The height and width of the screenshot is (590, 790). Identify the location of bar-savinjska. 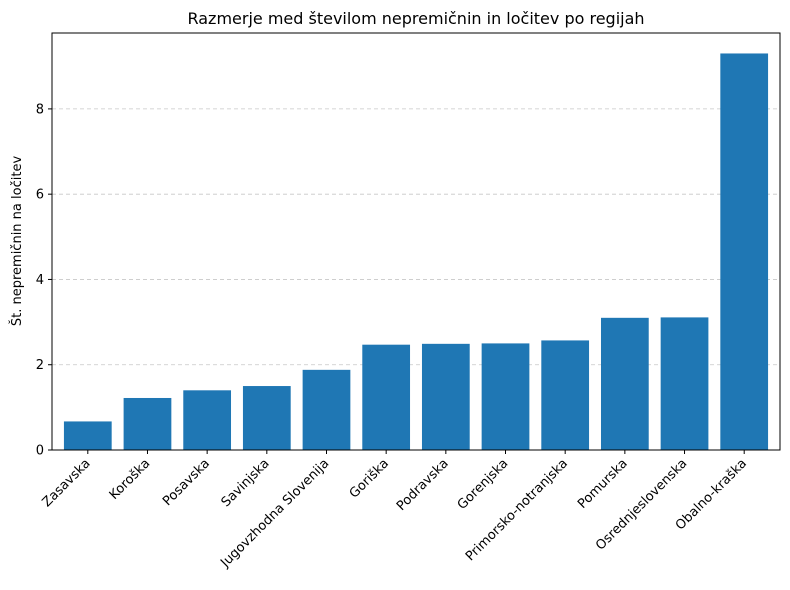
(266, 418).